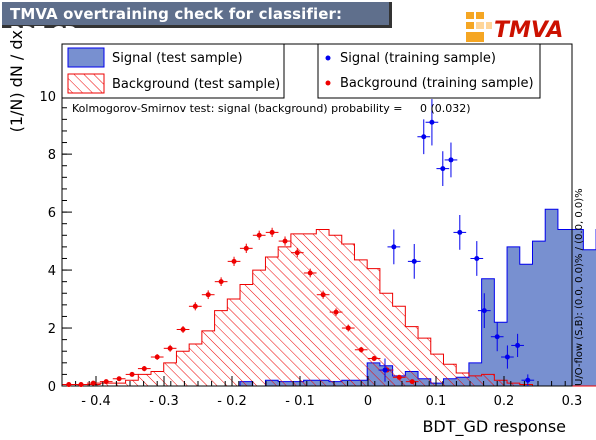 The height and width of the screenshot is (440, 596). I want to click on y-tick-label: 10, so click(47, 97).